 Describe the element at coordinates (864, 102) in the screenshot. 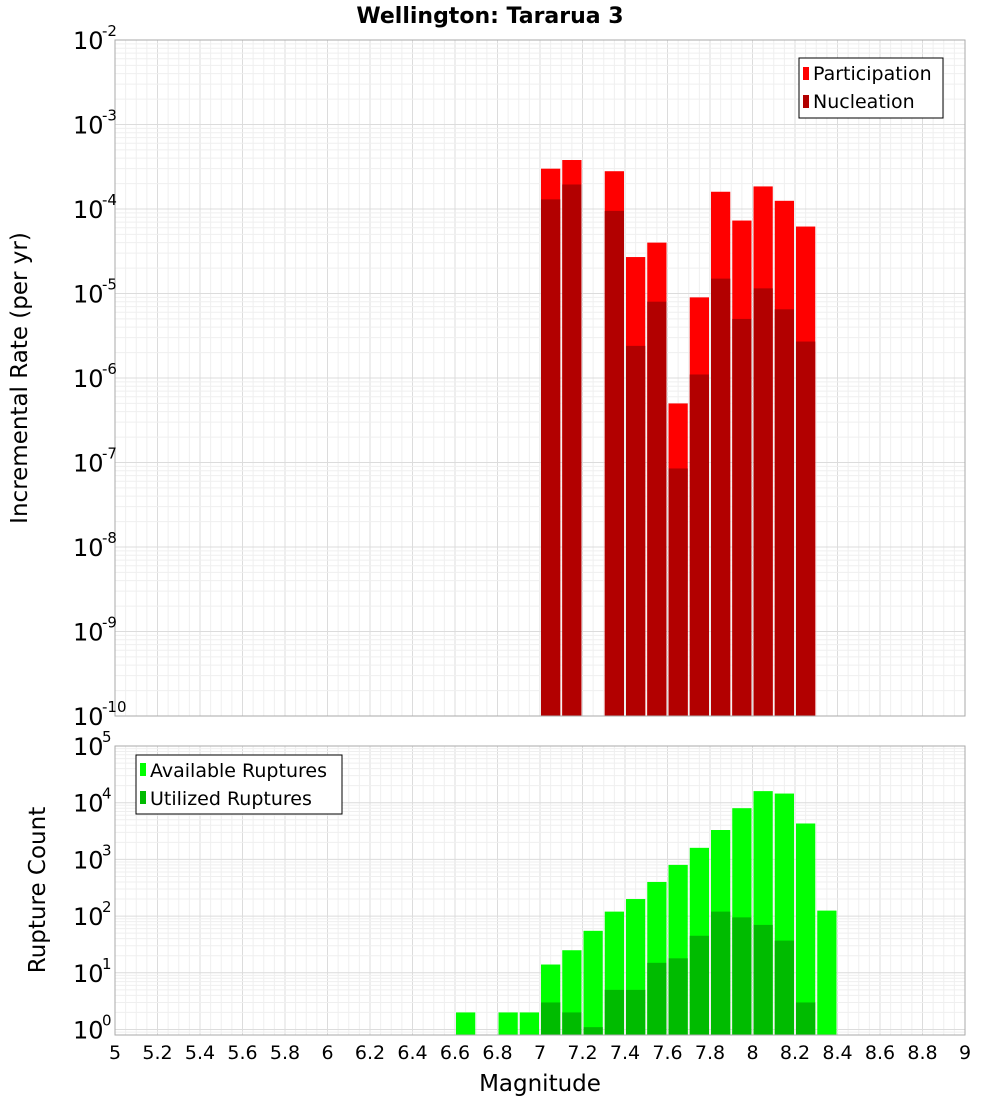

I see `legend-label-nucleation: Nucleation` at that location.